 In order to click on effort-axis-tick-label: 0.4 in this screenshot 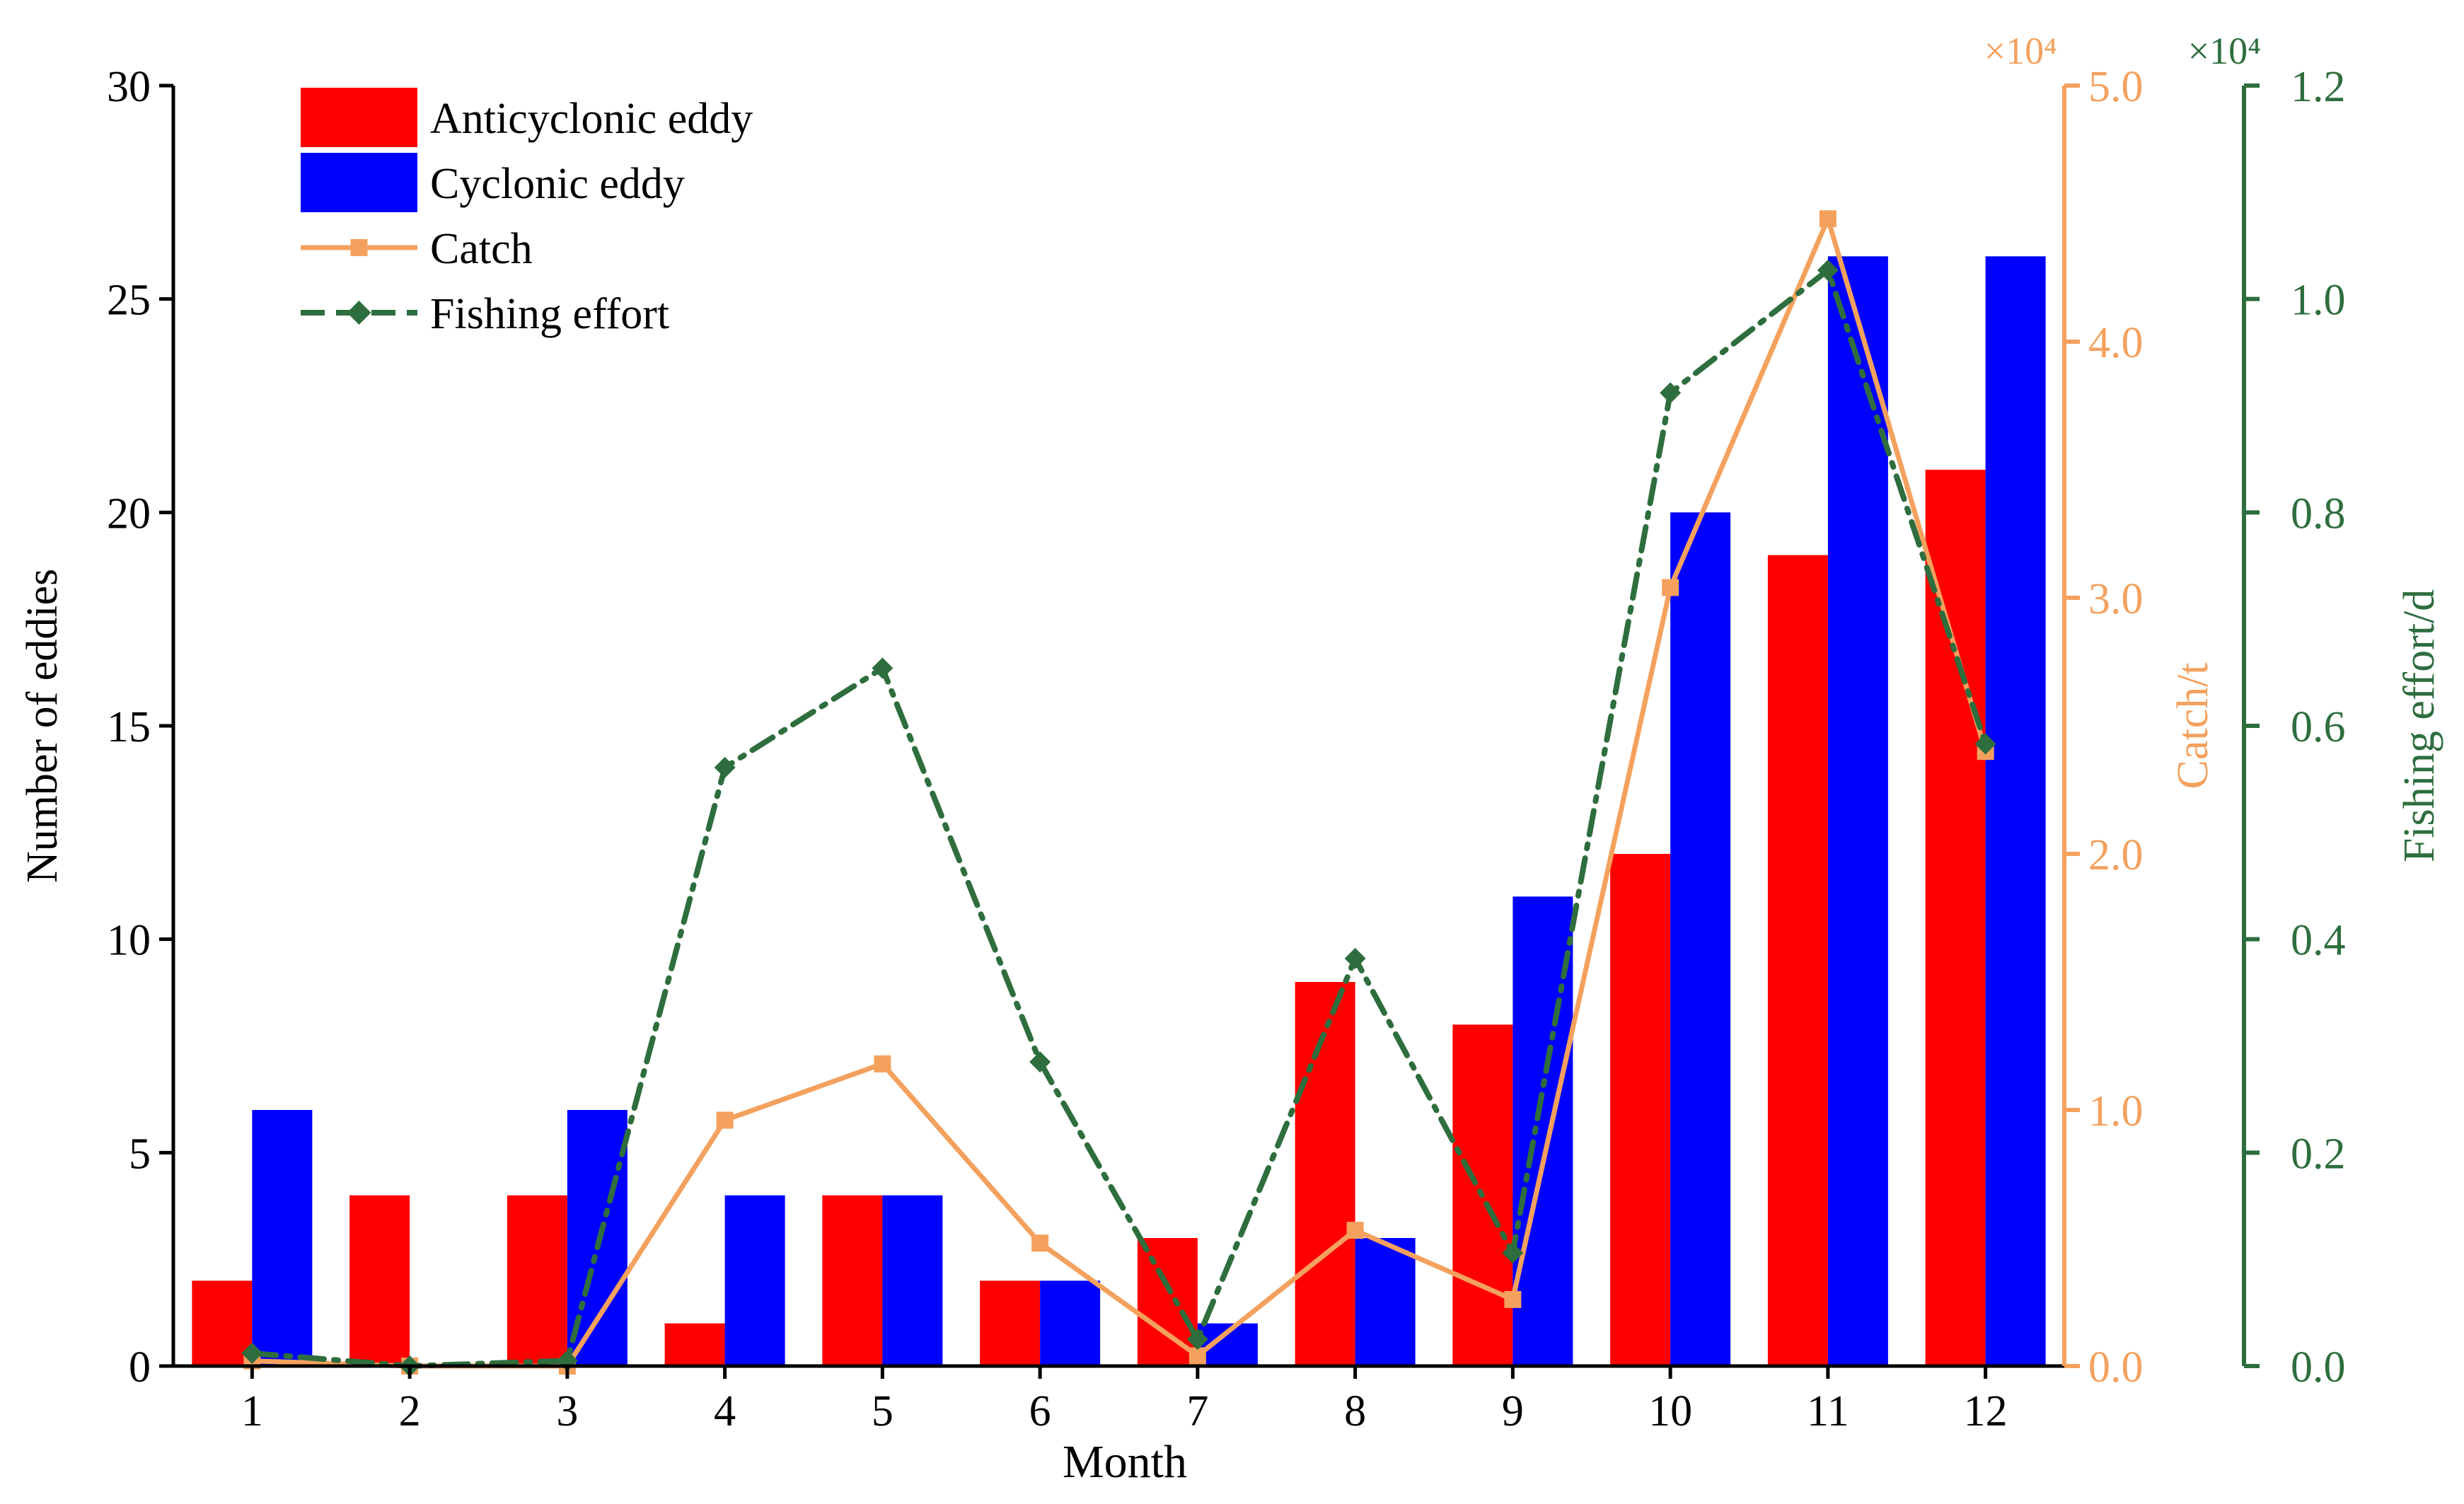, I will do `click(2318, 941)`.